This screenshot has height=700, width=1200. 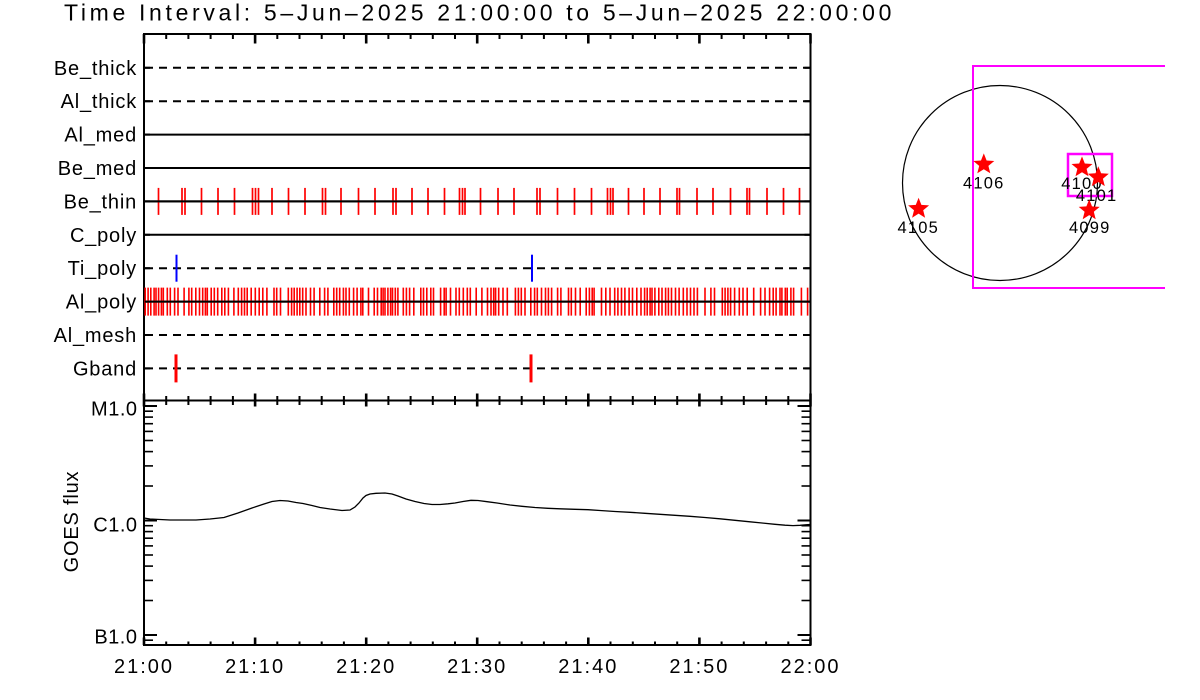 What do you see at coordinates (99, 102) in the screenshot?
I see `svg-text: Al_thick` at bounding box center [99, 102].